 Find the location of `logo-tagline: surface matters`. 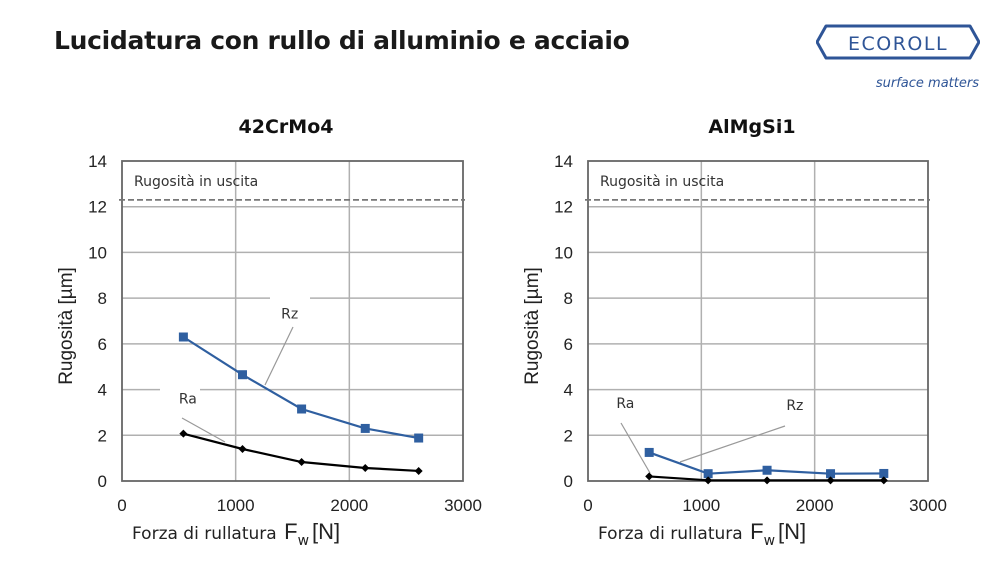

logo-tagline: surface matters is located at coordinates (927, 83).